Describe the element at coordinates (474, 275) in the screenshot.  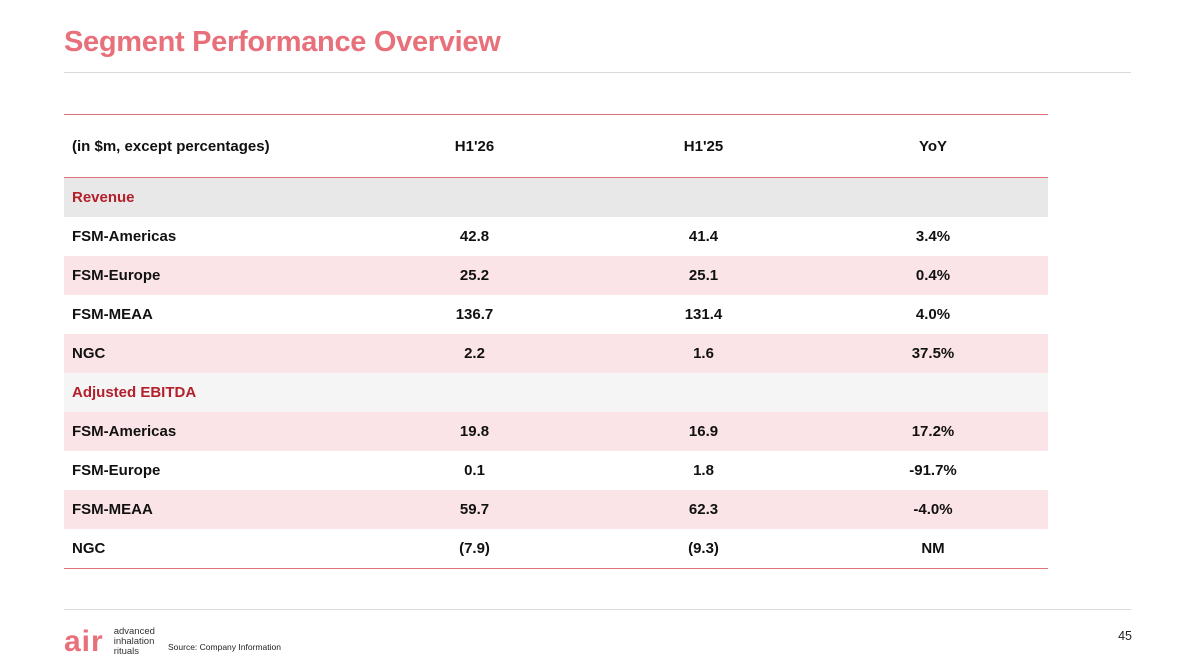
I see `cell-h1-26: 25.2` at that location.